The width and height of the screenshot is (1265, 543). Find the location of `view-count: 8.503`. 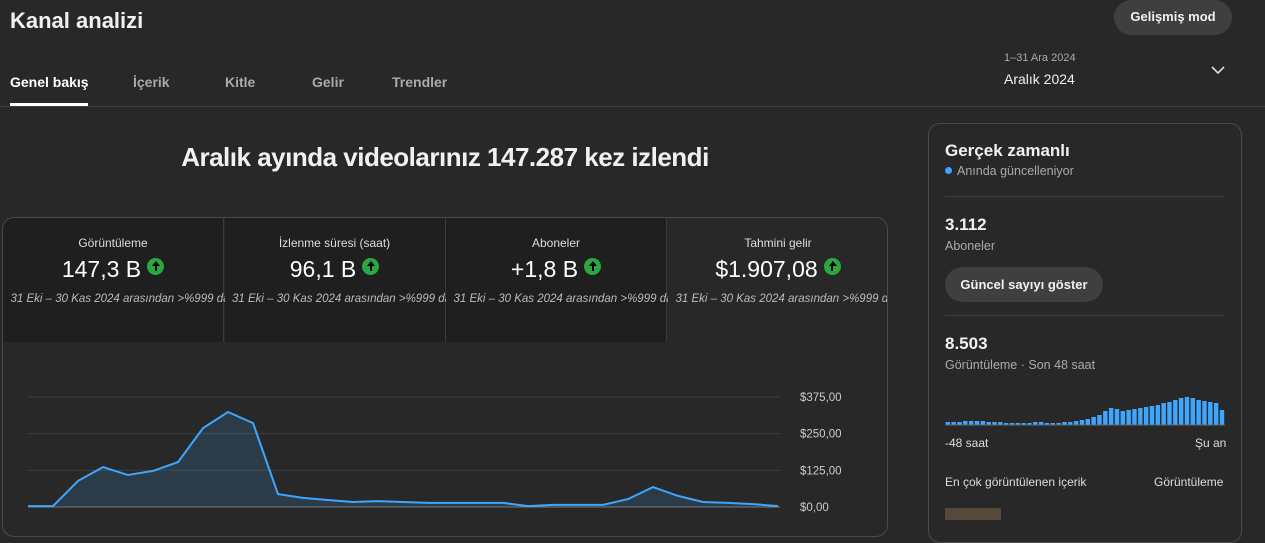

view-count: 8.503 is located at coordinates (966, 343).